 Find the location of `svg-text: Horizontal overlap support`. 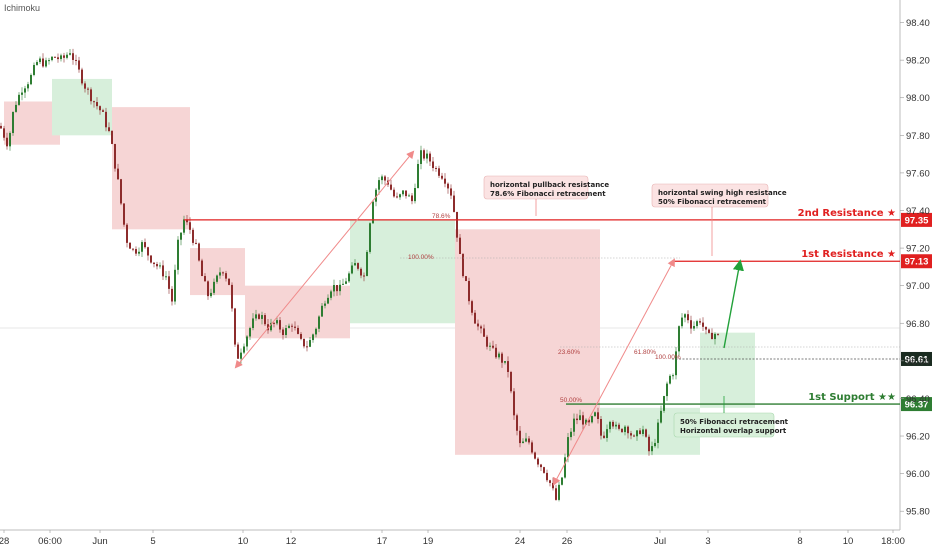

svg-text: Horizontal overlap support is located at coordinates (733, 431).